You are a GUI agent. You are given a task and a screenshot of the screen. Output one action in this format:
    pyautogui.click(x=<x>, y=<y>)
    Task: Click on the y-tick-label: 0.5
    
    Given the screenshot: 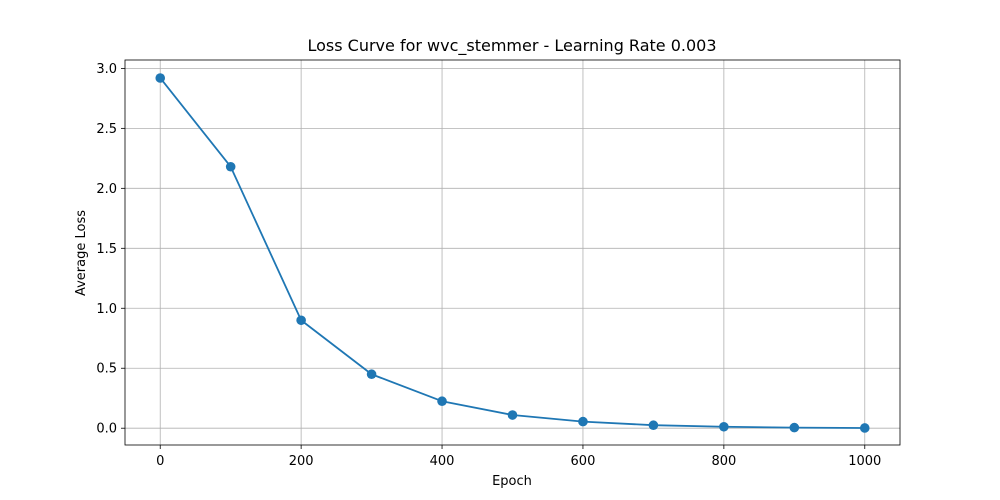 What is the action you would take?
    pyautogui.click(x=106, y=369)
    